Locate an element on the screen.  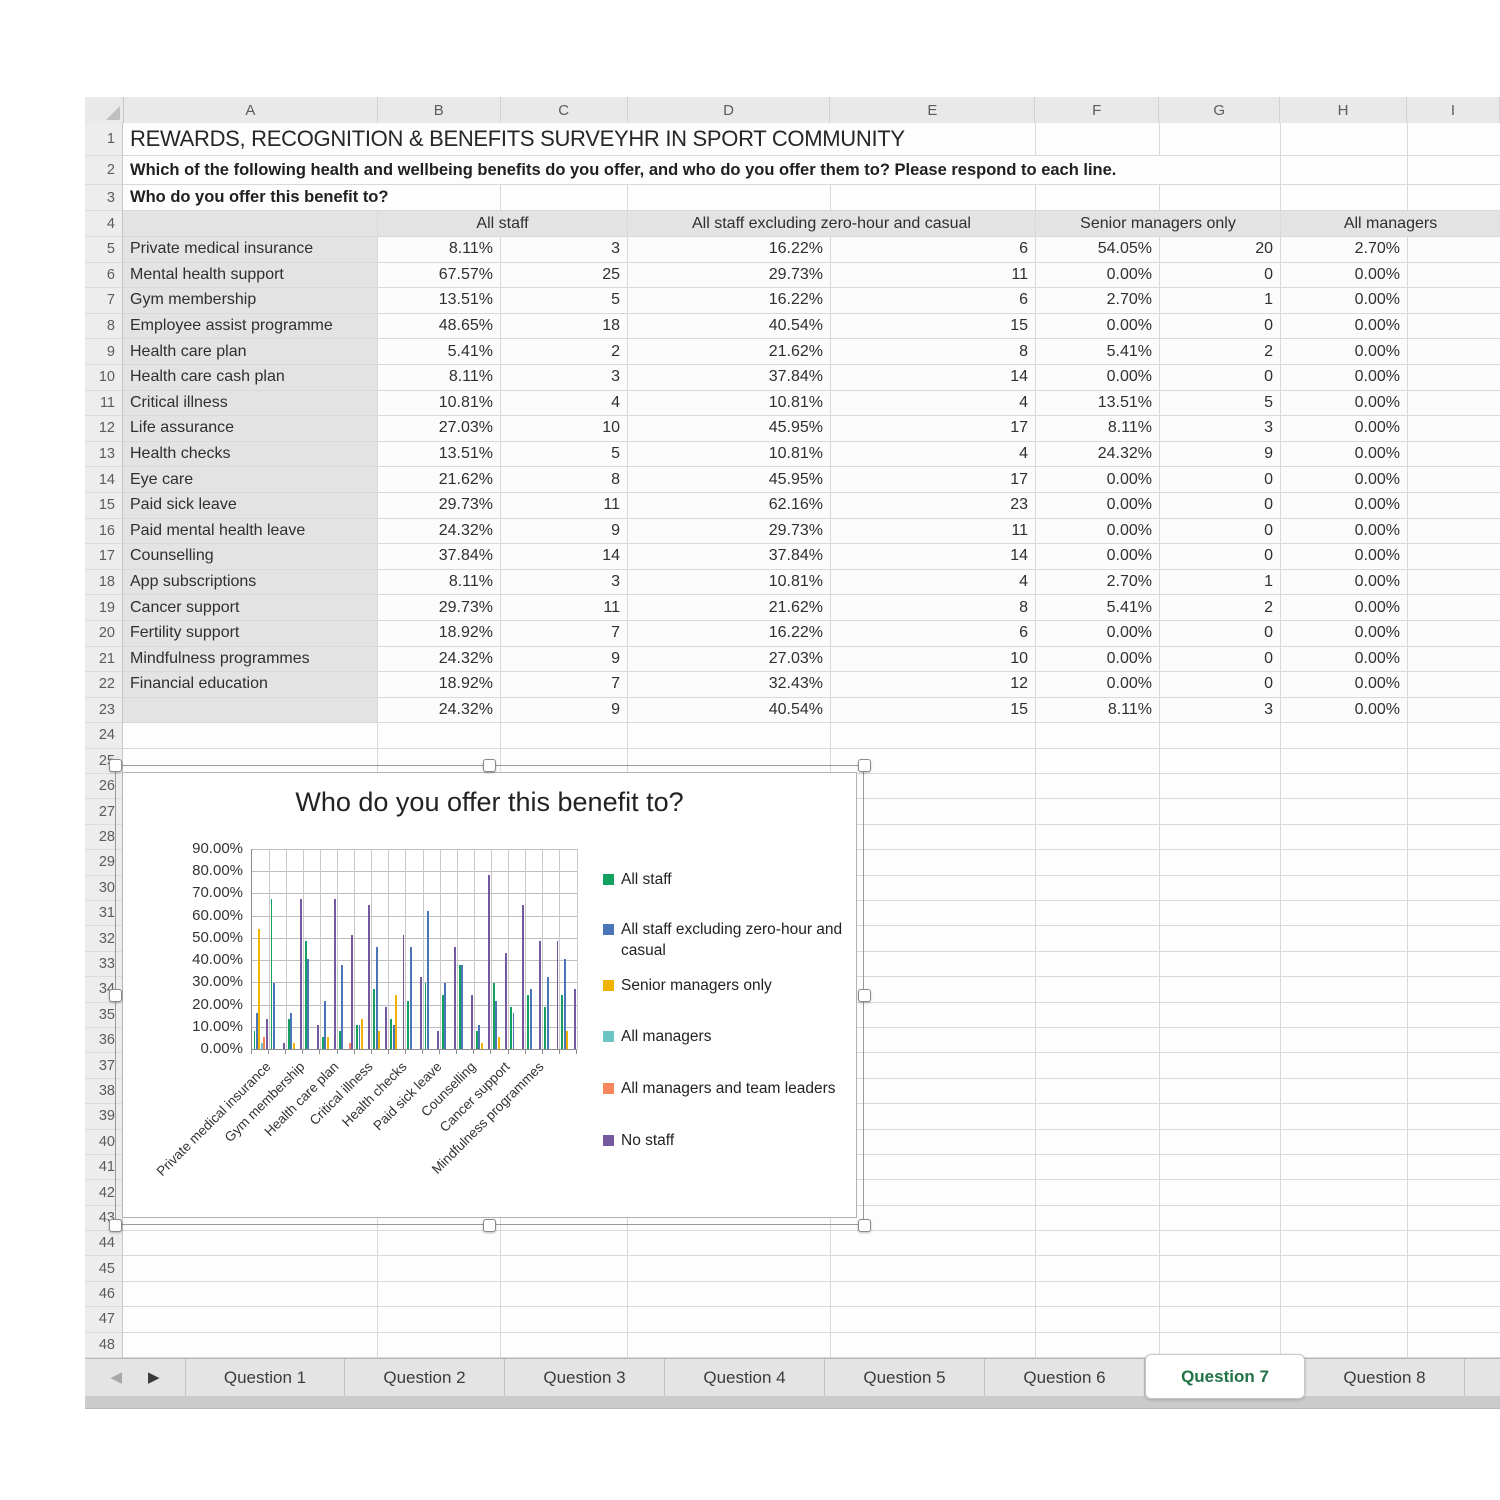
row-header-45: 45 is located at coordinates (103, 1269).